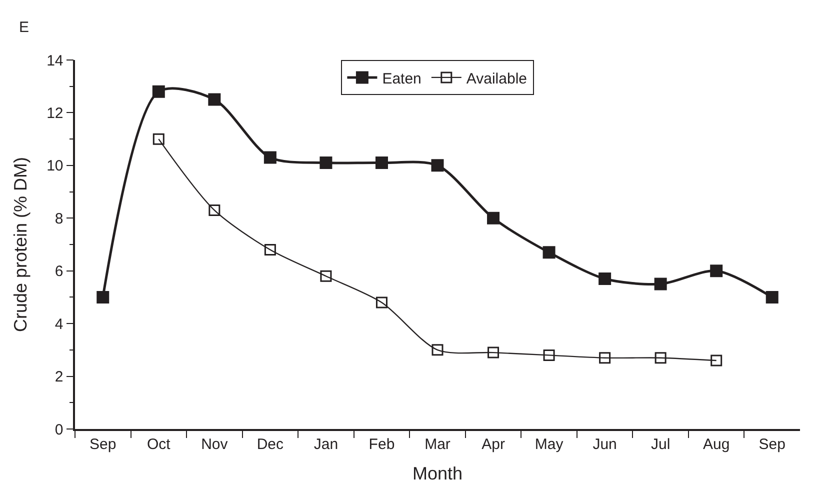  Describe the element at coordinates (402, 79) in the screenshot. I see `legend-label: Eaten` at that location.